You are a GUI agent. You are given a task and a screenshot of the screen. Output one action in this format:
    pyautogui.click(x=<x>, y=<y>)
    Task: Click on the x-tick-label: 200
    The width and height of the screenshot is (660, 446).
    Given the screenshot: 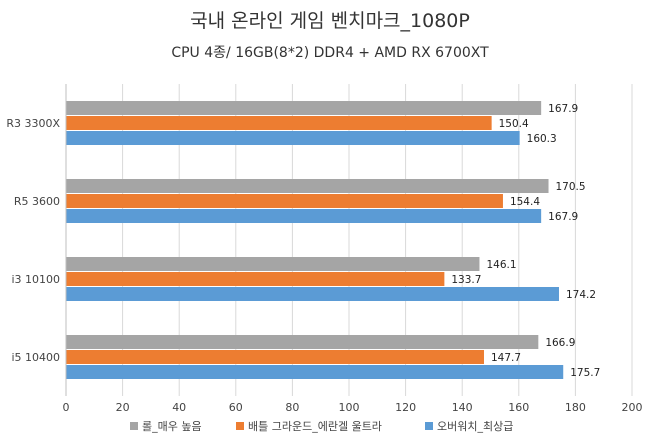 What is the action you would take?
    pyautogui.click(x=632, y=407)
    